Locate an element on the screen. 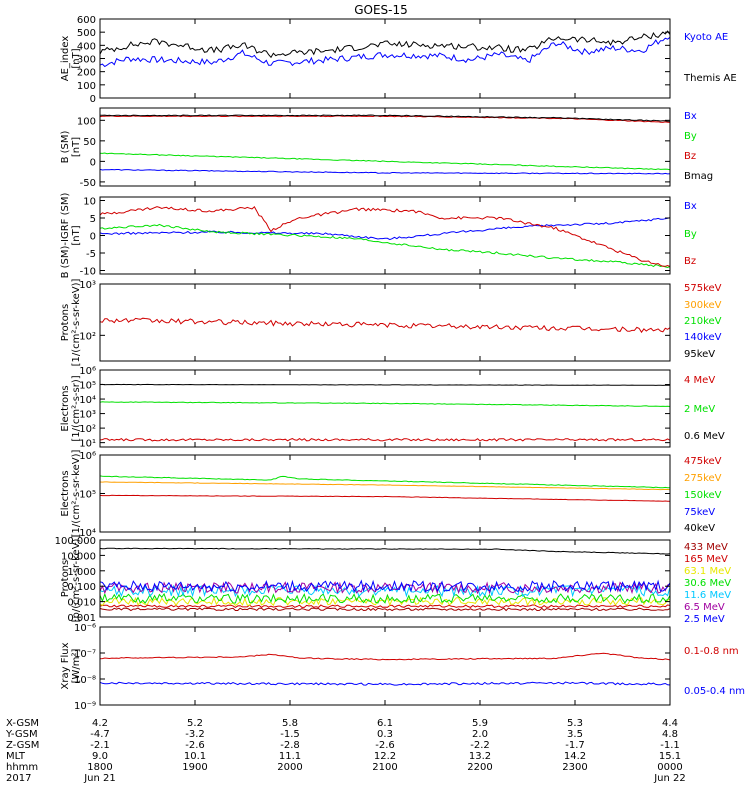  y-tick-label: 100.000 is located at coordinates (75, 541).